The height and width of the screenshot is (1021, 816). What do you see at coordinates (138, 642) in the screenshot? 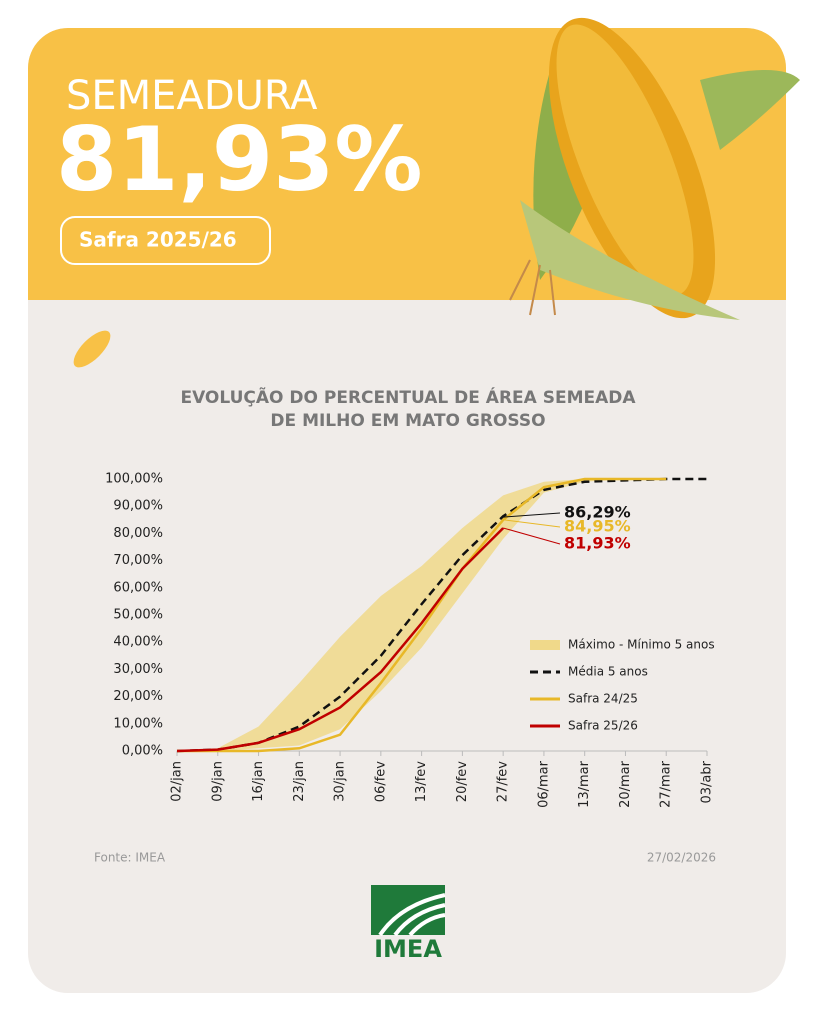
I see `y-tick-label: 40,00%` at bounding box center [138, 642].